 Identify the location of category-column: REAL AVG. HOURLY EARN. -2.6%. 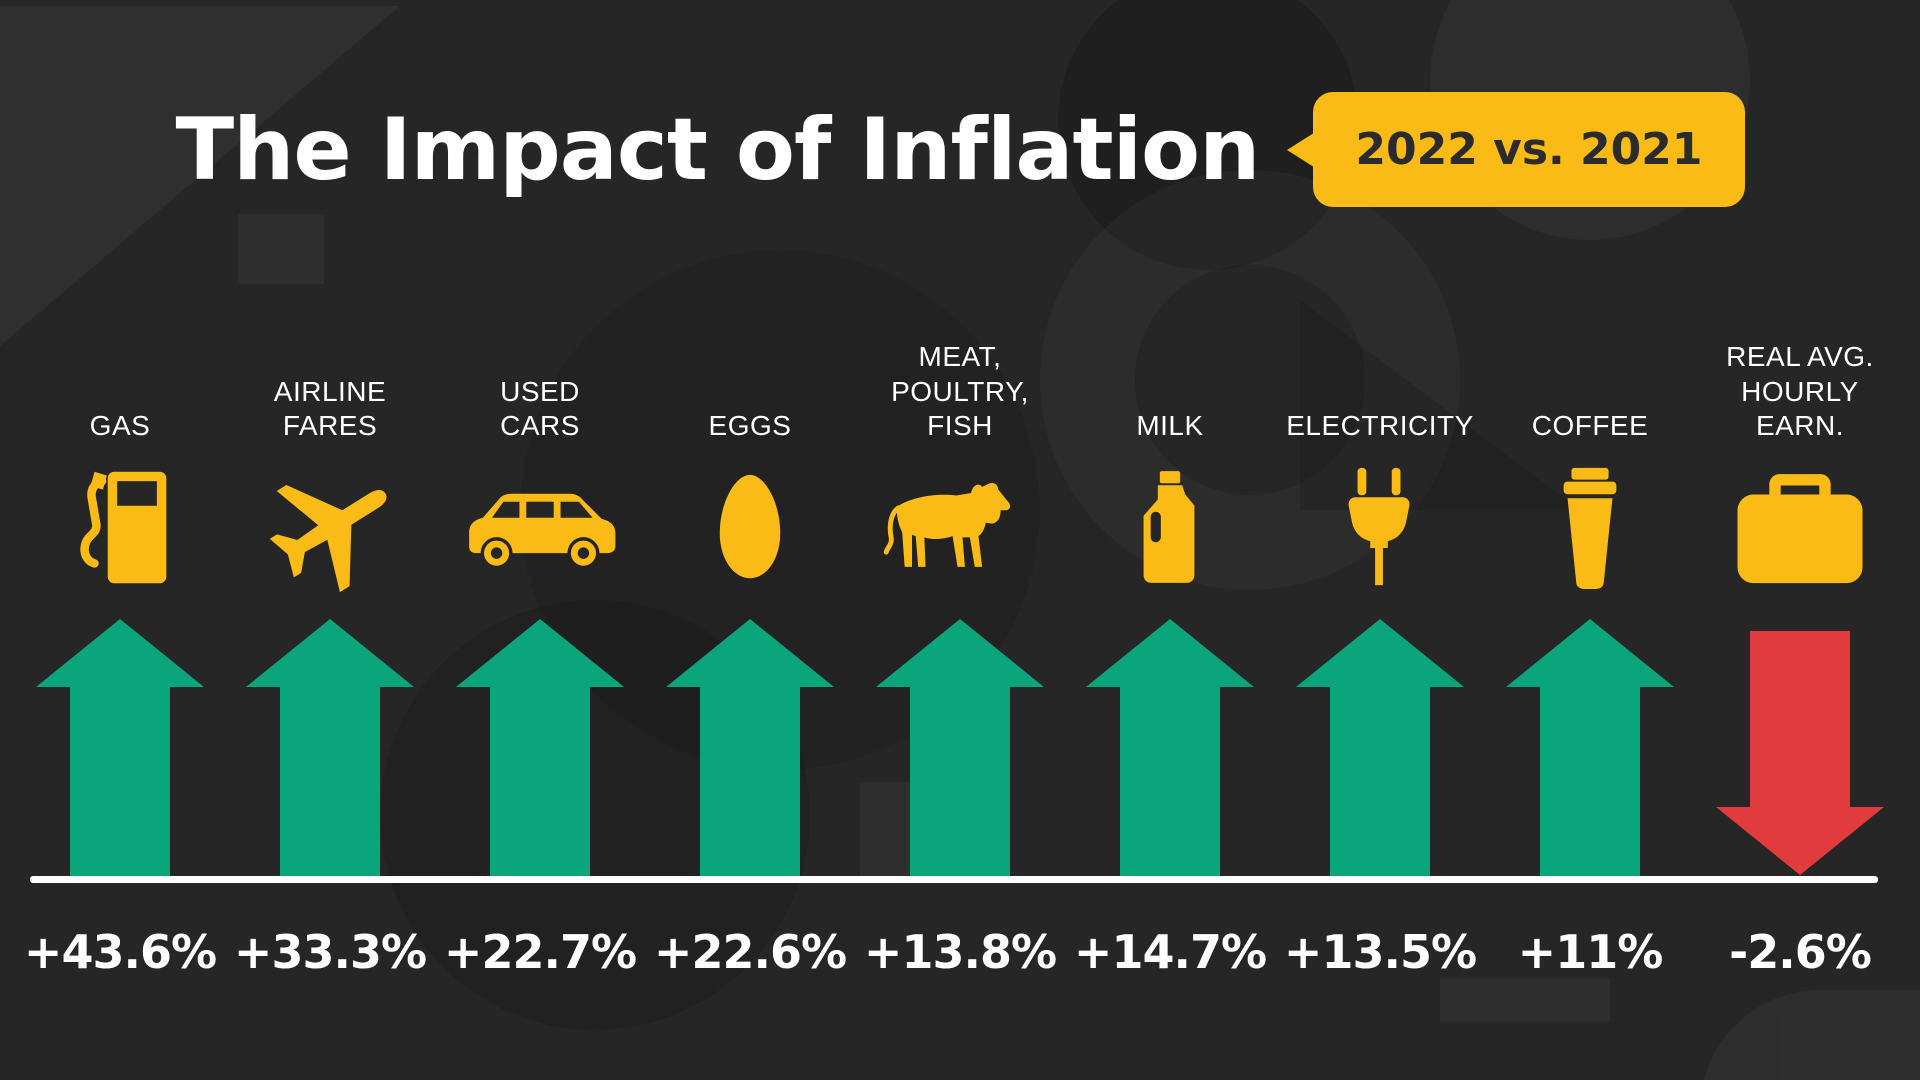
(1800, 639).